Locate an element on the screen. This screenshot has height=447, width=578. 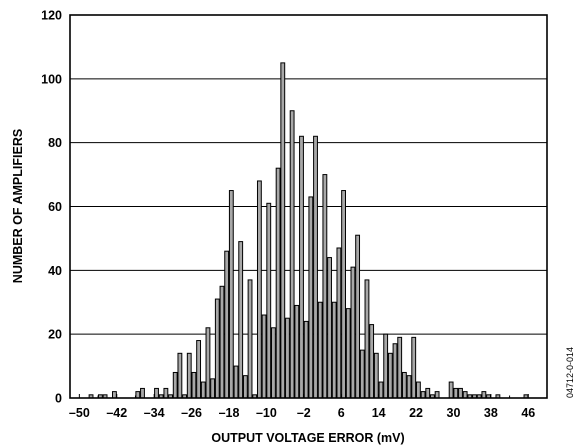
x-tick-label: 46 is located at coordinates (528, 413).